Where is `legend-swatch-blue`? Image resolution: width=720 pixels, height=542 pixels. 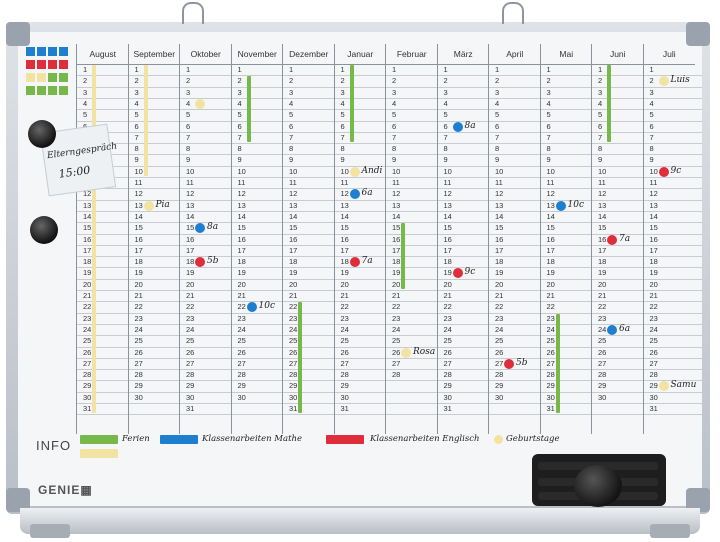 legend-swatch-blue is located at coordinates (179, 439).